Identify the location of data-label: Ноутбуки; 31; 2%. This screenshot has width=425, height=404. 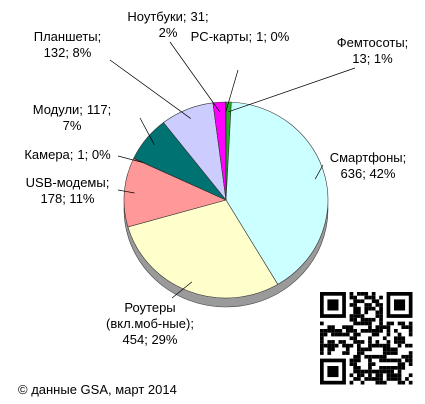
(168, 25).